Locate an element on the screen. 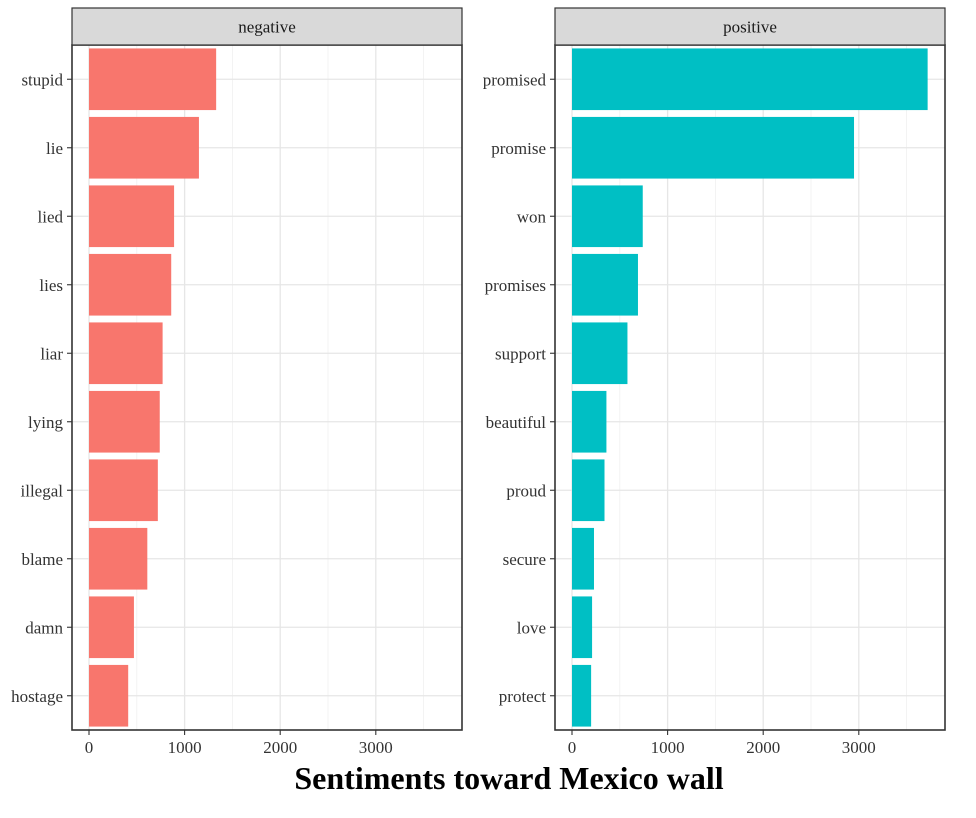 Image resolution: width=976 pixels, height=818 pixels. facet-strip-label: negative is located at coordinates (267, 27).